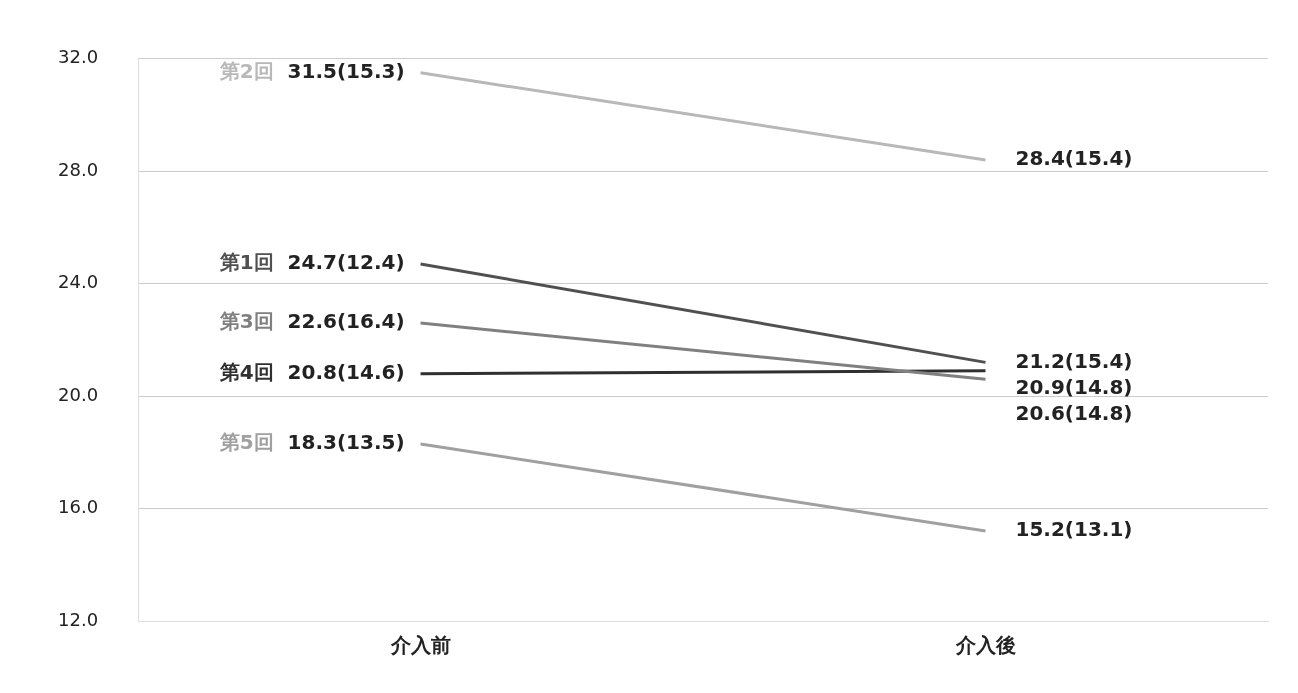 The height and width of the screenshot is (693, 1298). Describe the element at coordinates (246, 442) in the screenshot. I see `text: 第5回` at that location.